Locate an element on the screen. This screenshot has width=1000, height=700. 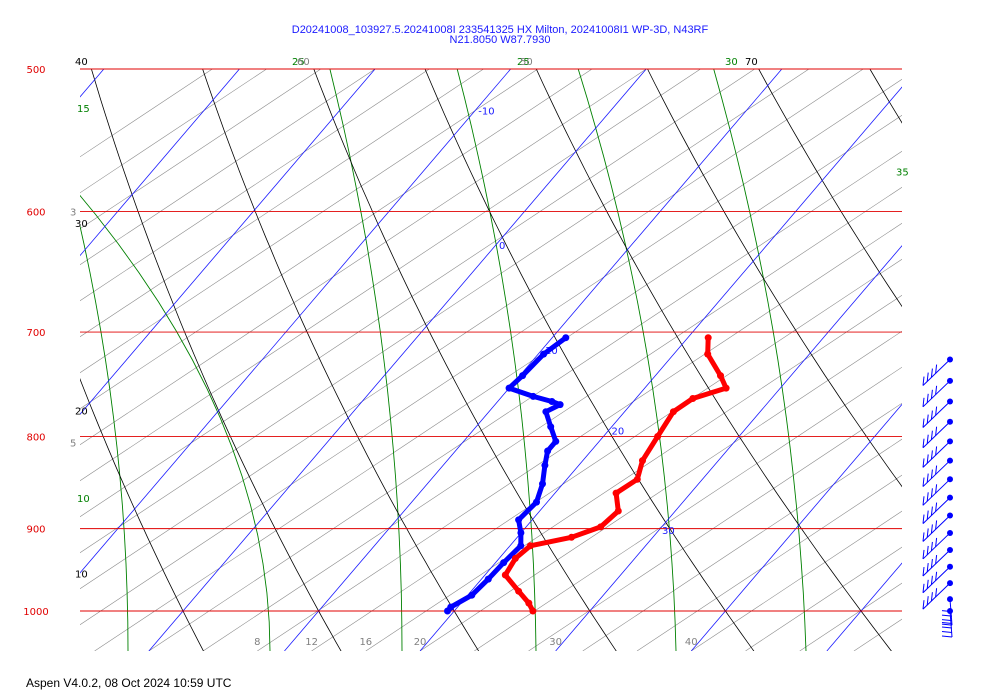
isotherm-label: 0 is located at coordinates (502, 246).